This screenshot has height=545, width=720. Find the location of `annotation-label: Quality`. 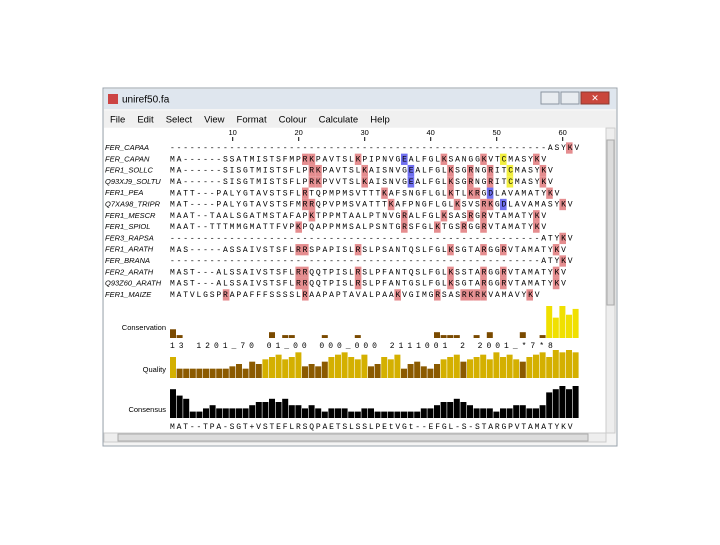

annotation-label: Quality is located at coordinates (155, 369).